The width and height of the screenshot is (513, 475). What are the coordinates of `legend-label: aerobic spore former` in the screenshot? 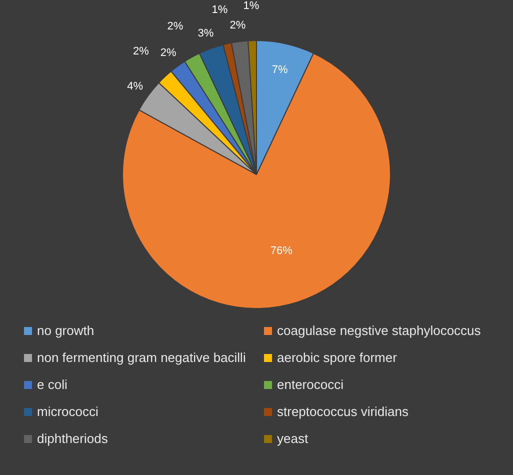 It's located at (337, 357).